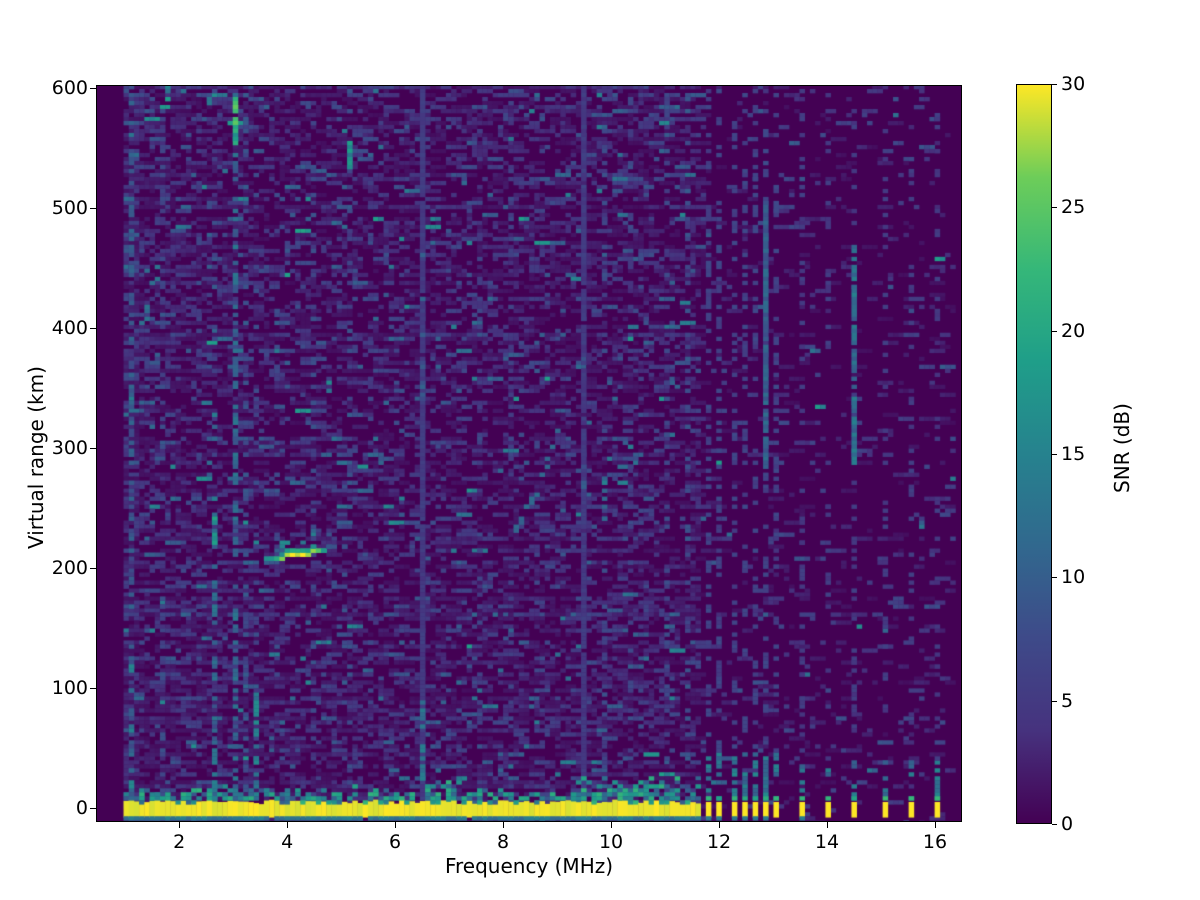 The height and width of the screenshot is (900, 1200). What do you see at coordinates (503, 842) in the screenshot?
I see `x-tick-label: 8` at bounding box center [503, 842].